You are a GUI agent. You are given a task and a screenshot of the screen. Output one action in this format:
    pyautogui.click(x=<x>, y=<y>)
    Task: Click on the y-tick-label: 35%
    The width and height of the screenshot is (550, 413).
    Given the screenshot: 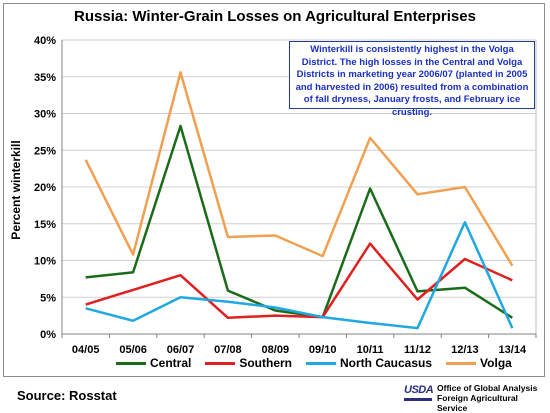 What is the action you would take?
    pyautogui.click(x=45, y=78)
    